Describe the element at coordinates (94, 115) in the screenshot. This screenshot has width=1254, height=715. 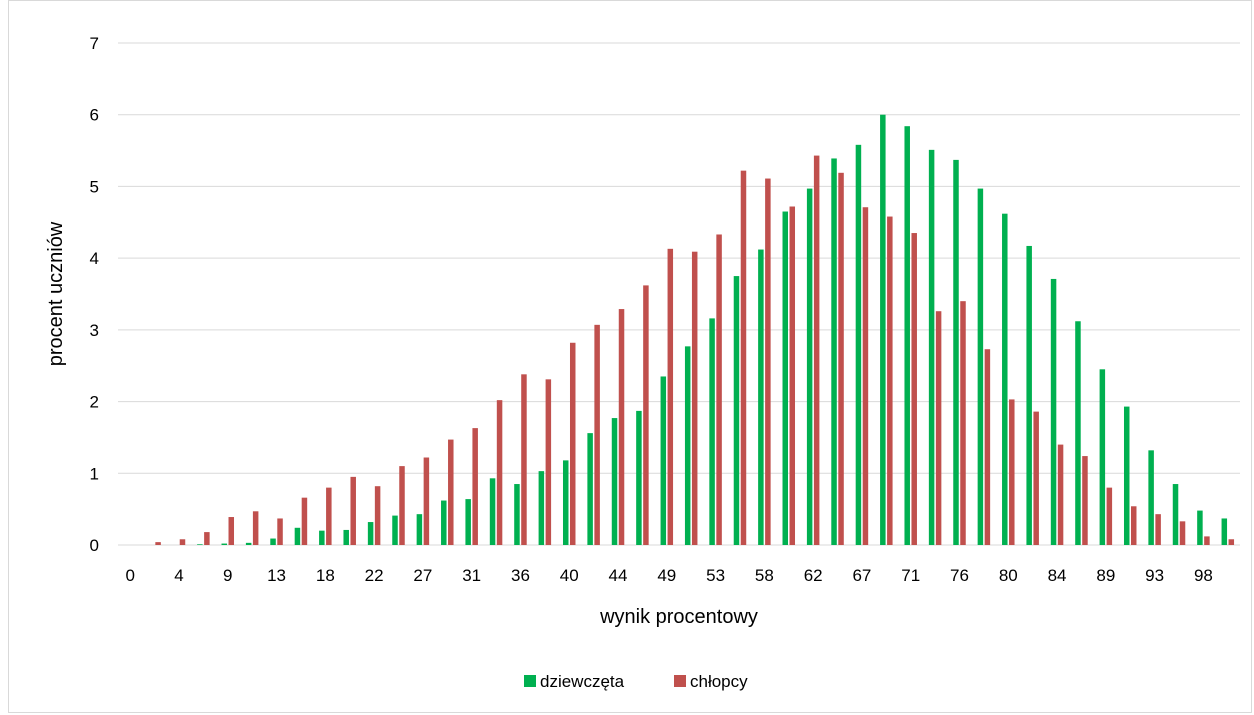
I see `y-tick-label: 6` at that location.